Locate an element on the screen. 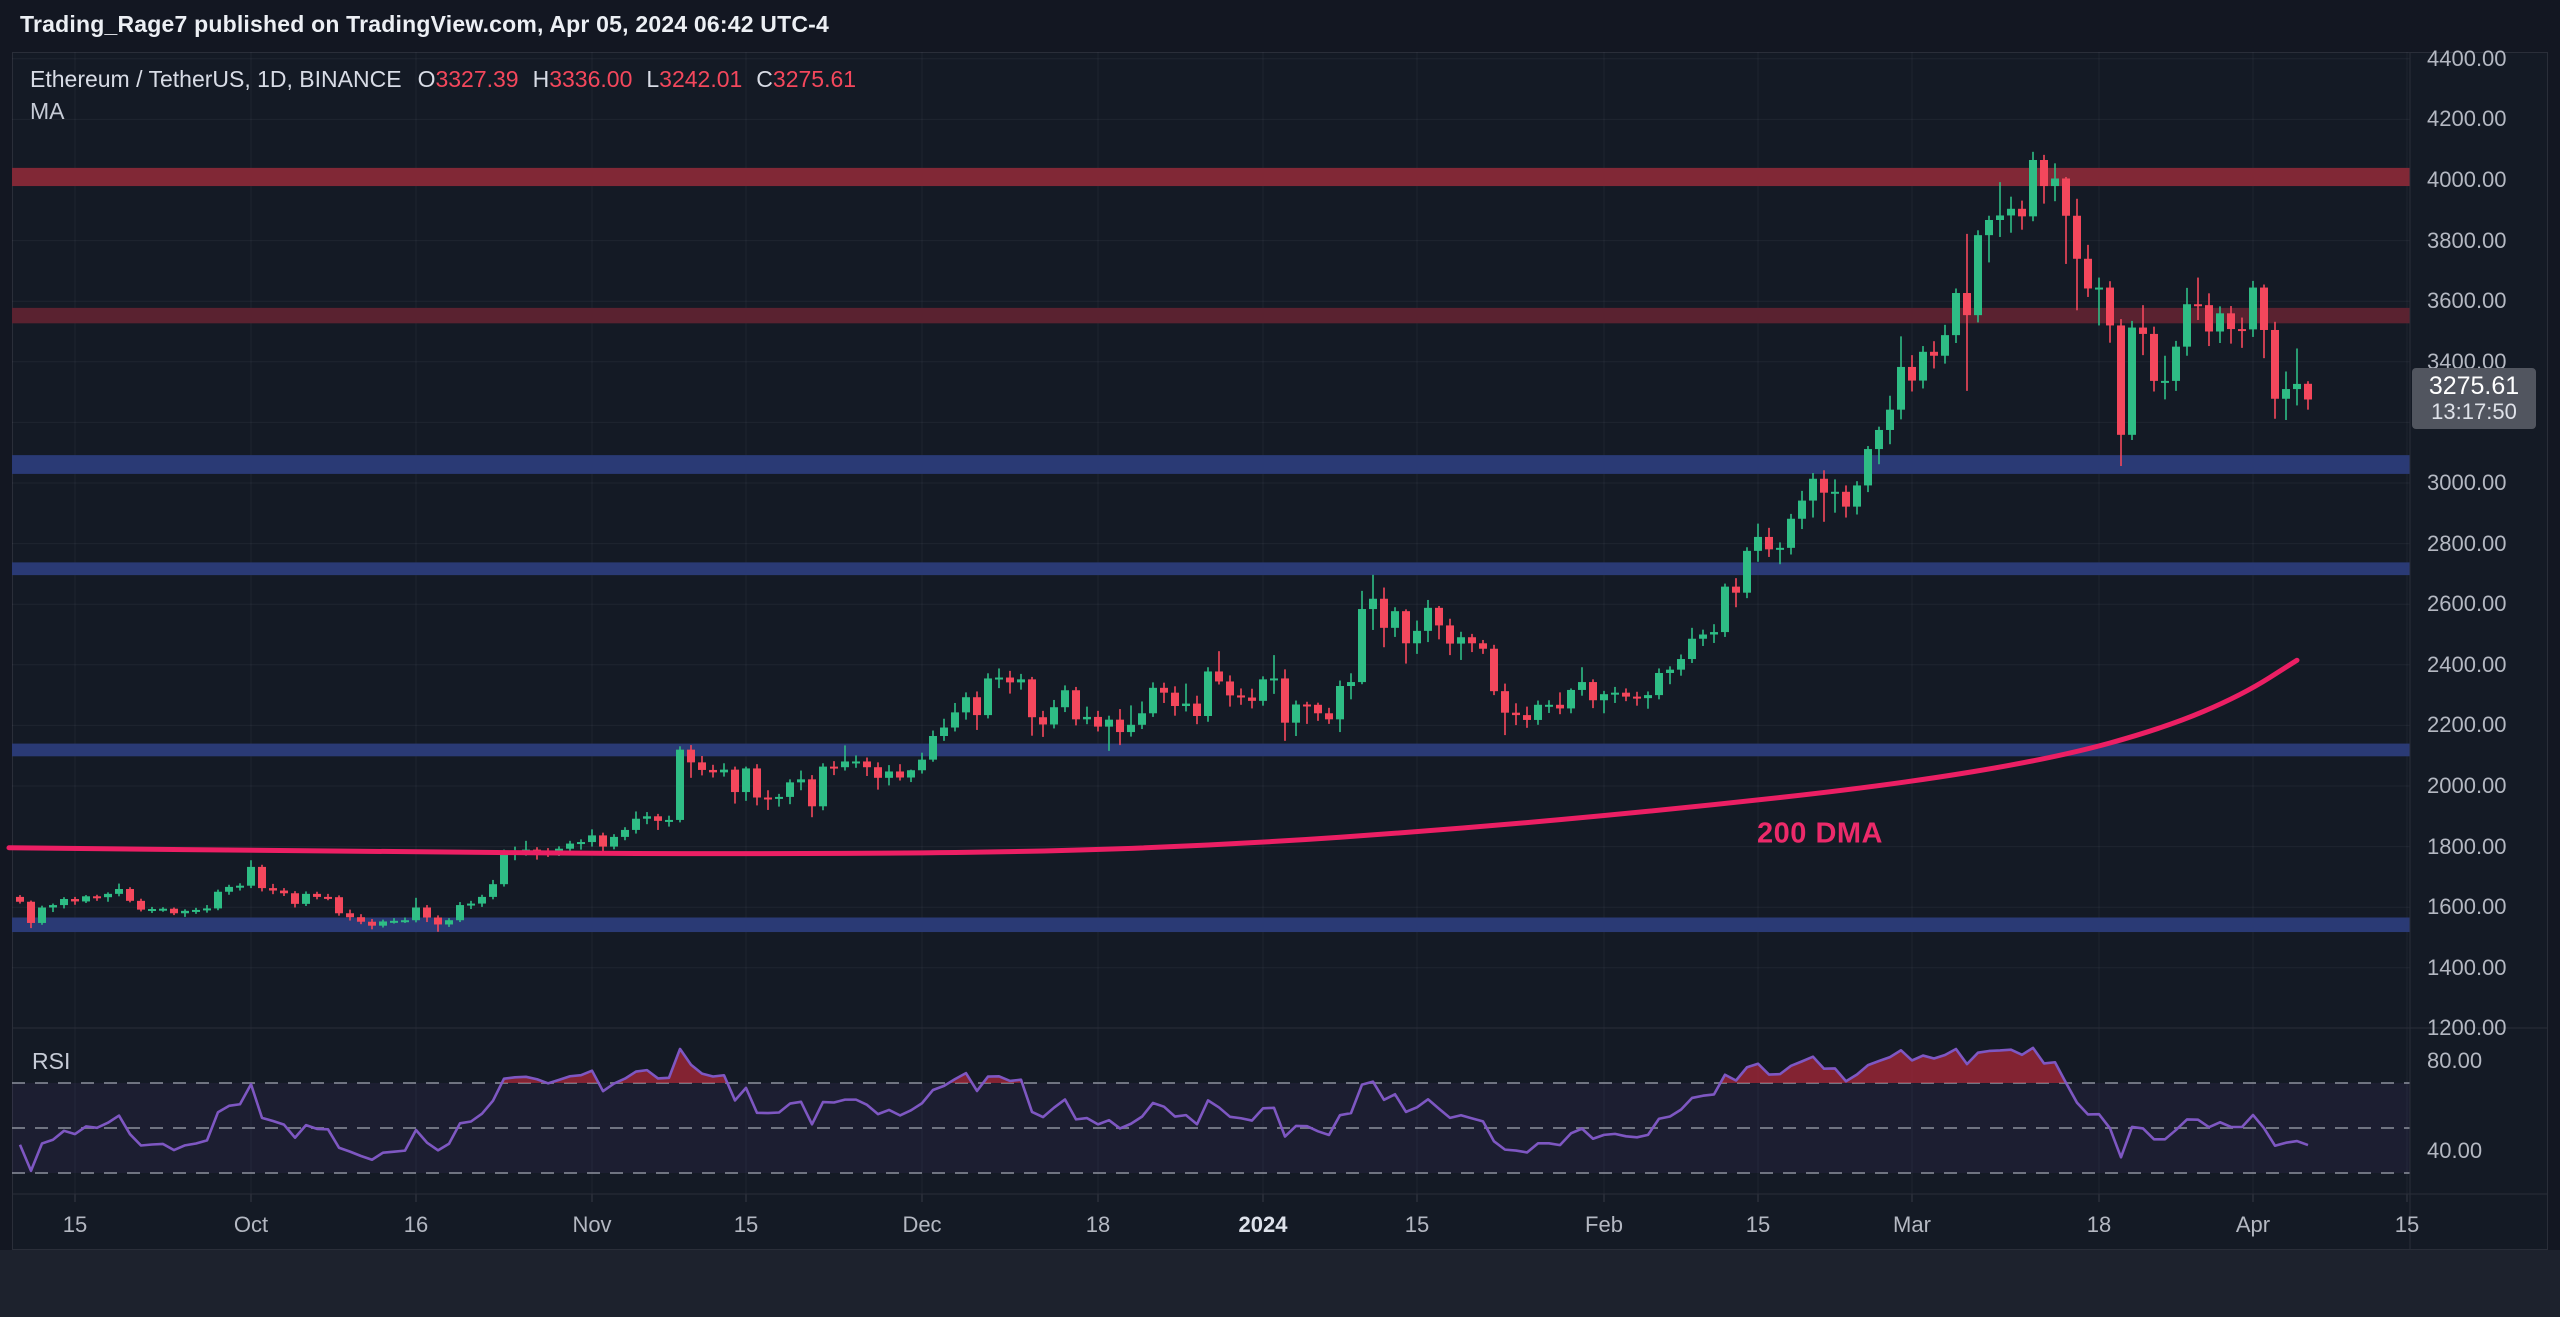 This screenshot has height=1317, width=2560. symbol-title: Ethereum / TetherUS, 1D, BINANCE is located at coordinates (216, 79).